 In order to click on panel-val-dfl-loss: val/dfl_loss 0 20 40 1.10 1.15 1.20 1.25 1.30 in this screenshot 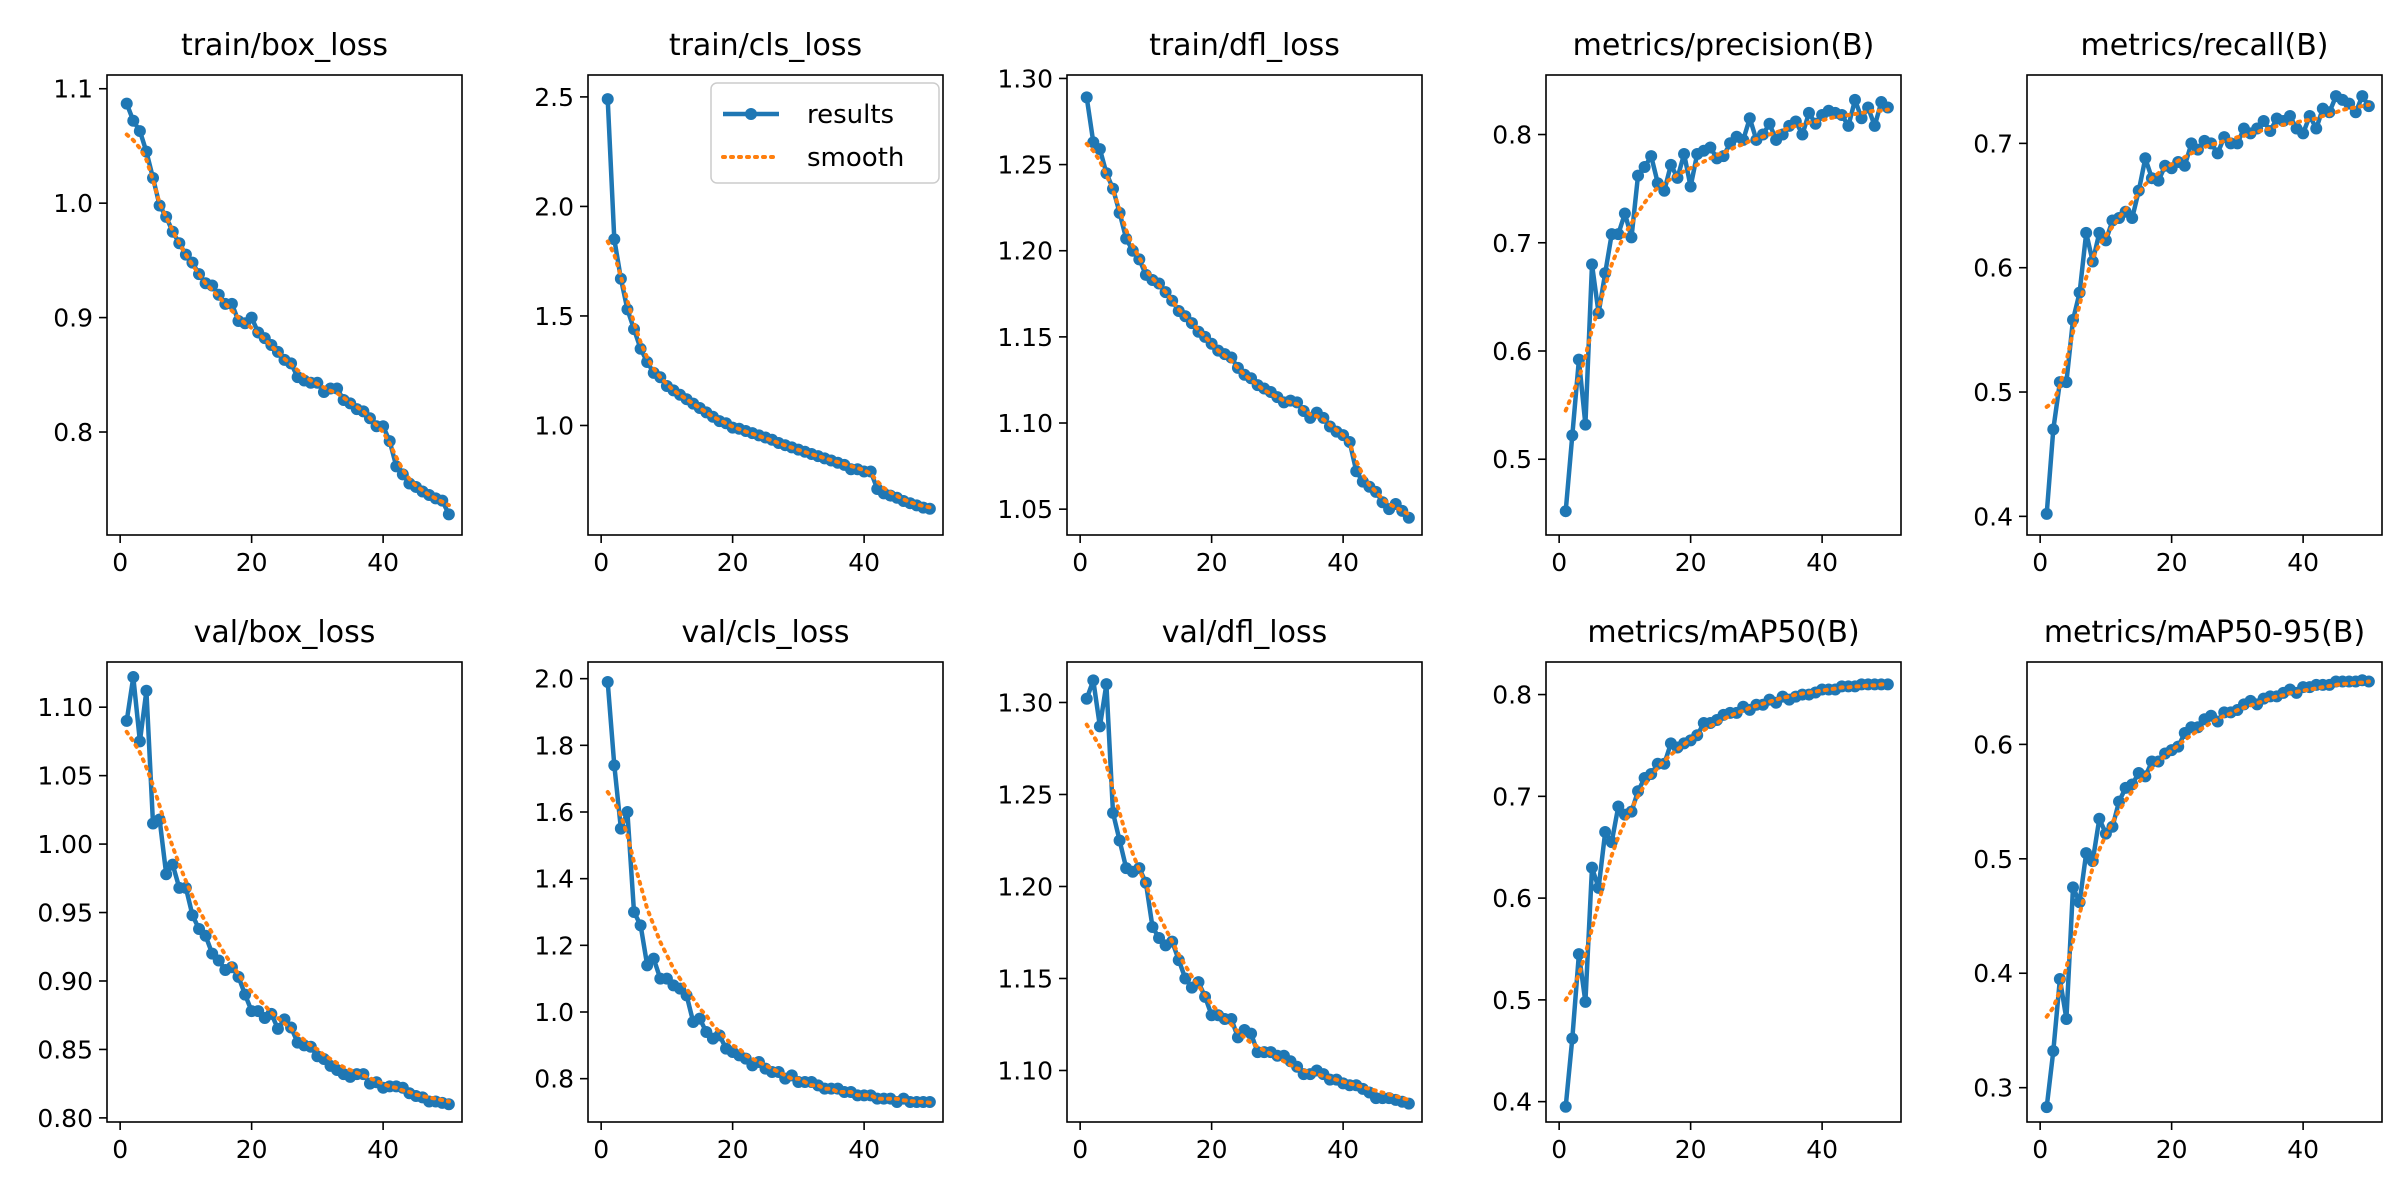, I will do `click(1210, 889)`.